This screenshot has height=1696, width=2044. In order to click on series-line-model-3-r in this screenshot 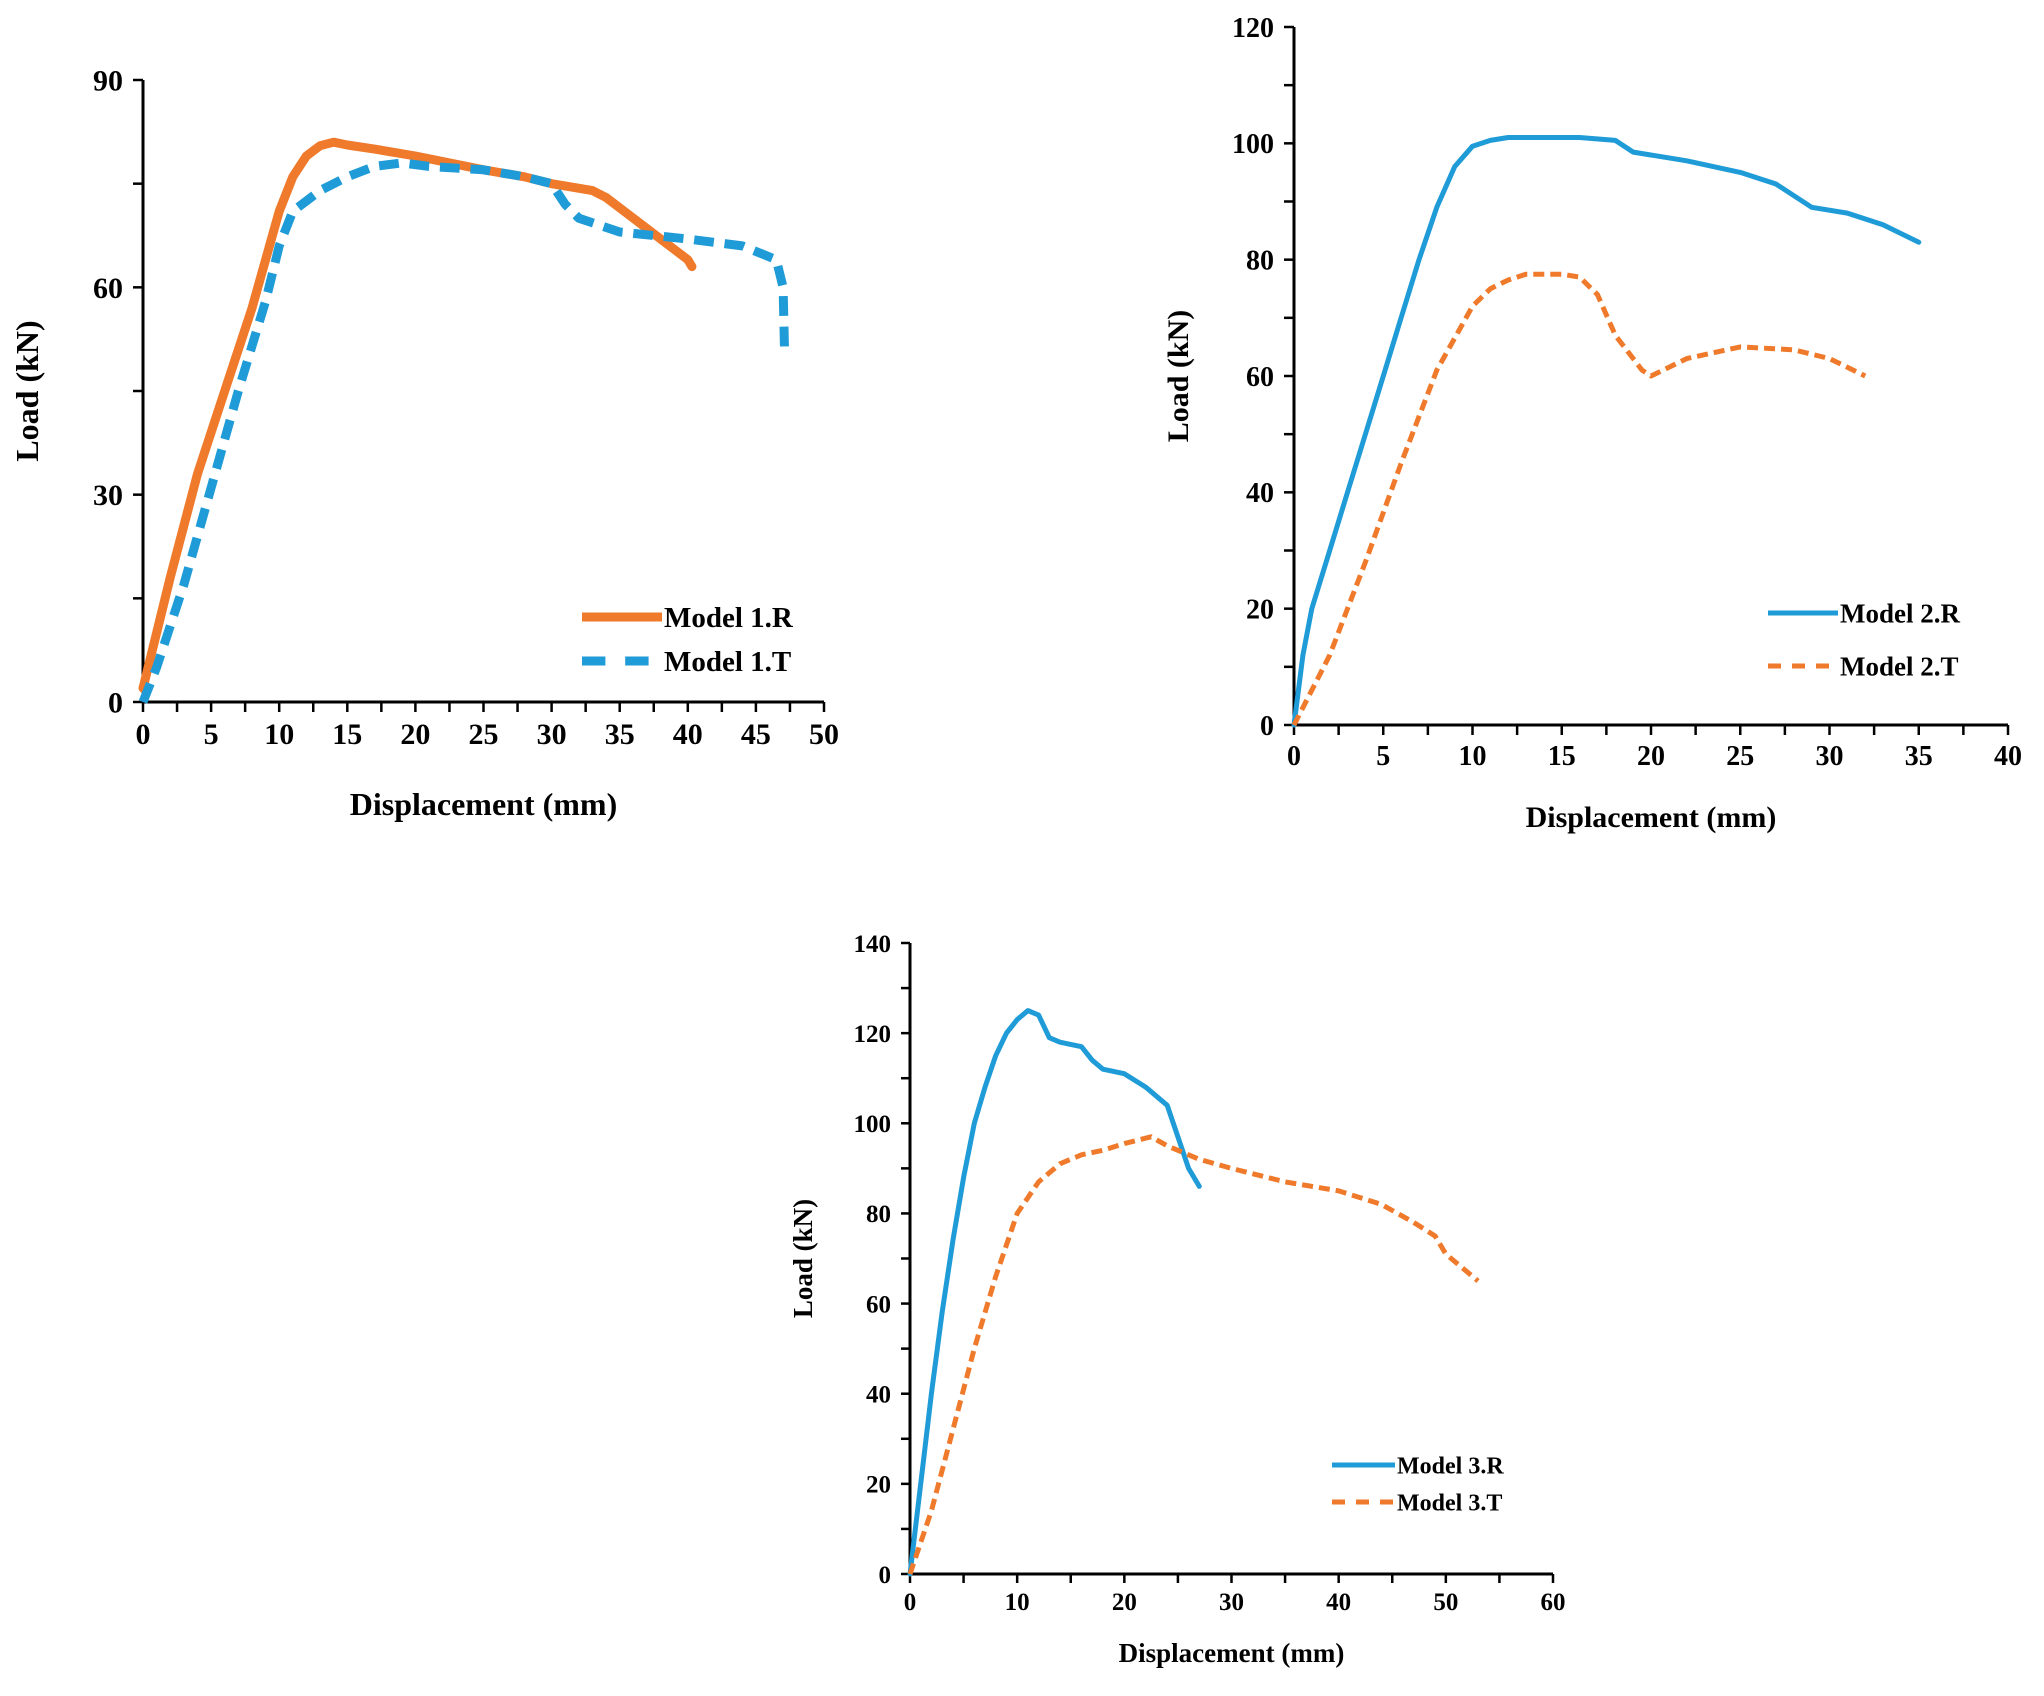, I will do `click(1054, 1292)`.